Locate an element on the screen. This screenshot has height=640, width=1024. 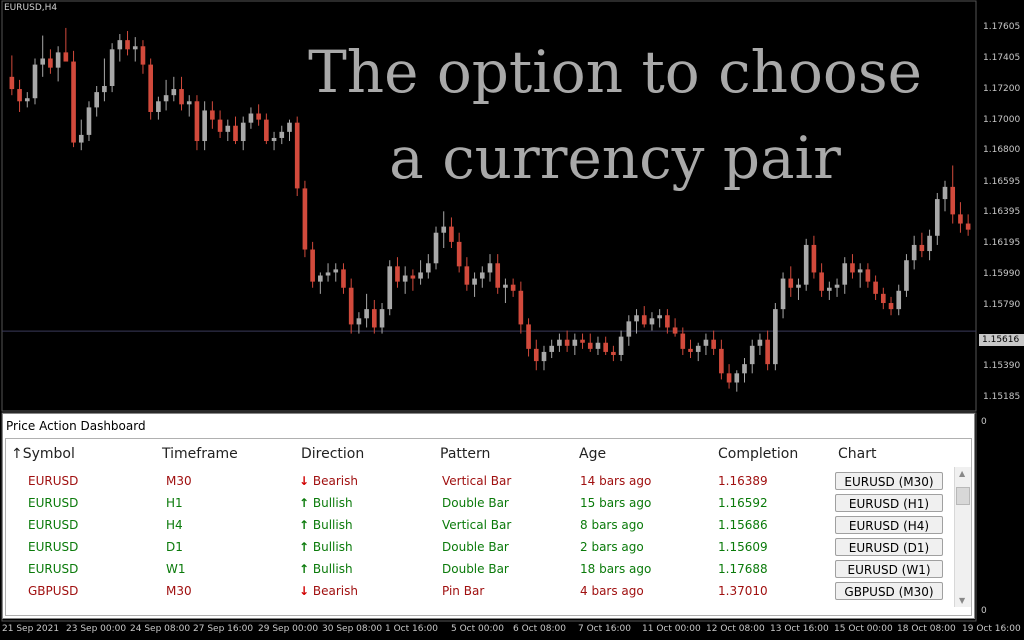
price-tick-label: 1.17000 is located at coordinates (1002, 119).